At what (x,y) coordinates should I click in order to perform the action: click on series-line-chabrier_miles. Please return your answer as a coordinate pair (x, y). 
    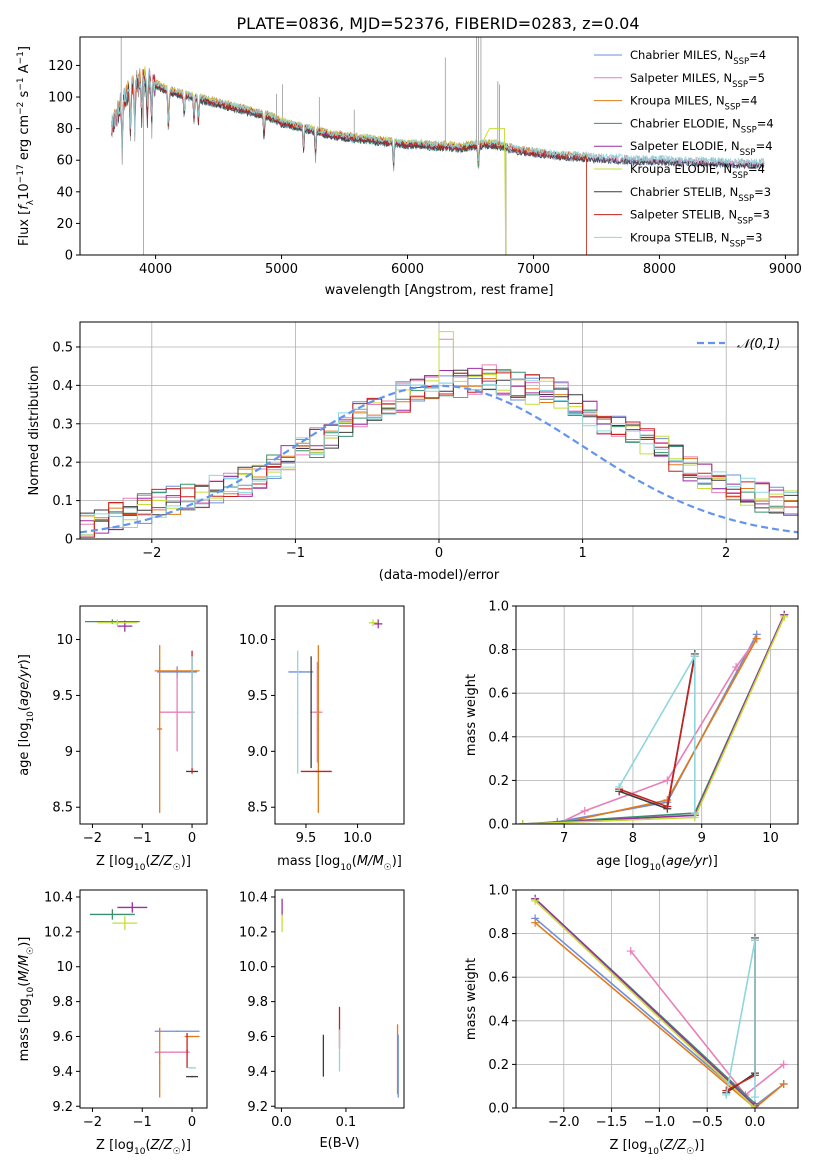
    Looking at the image, I should click on (657, 728).